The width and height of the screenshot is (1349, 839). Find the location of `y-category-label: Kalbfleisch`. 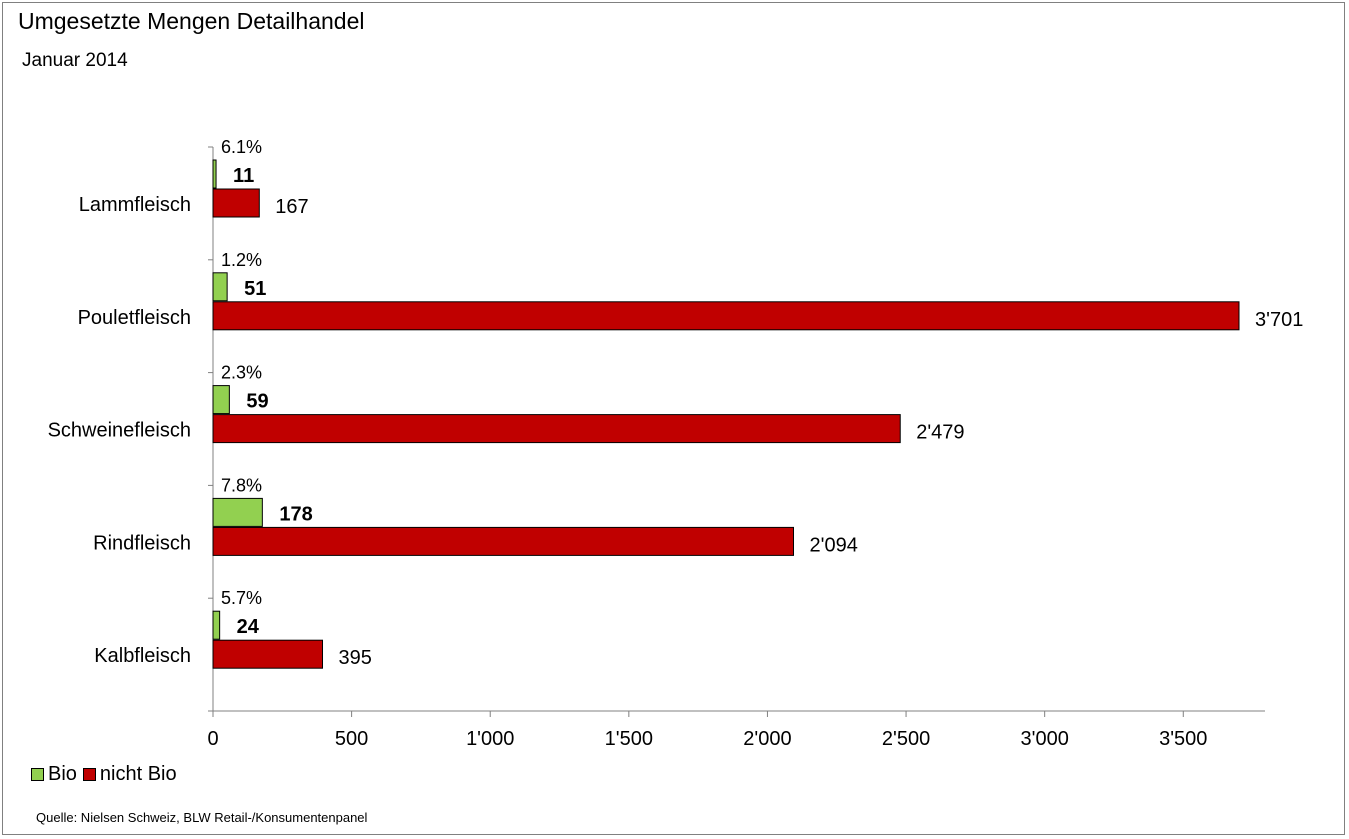

y-category-label: Kalbfleisch is located at coordinates (142, 656).